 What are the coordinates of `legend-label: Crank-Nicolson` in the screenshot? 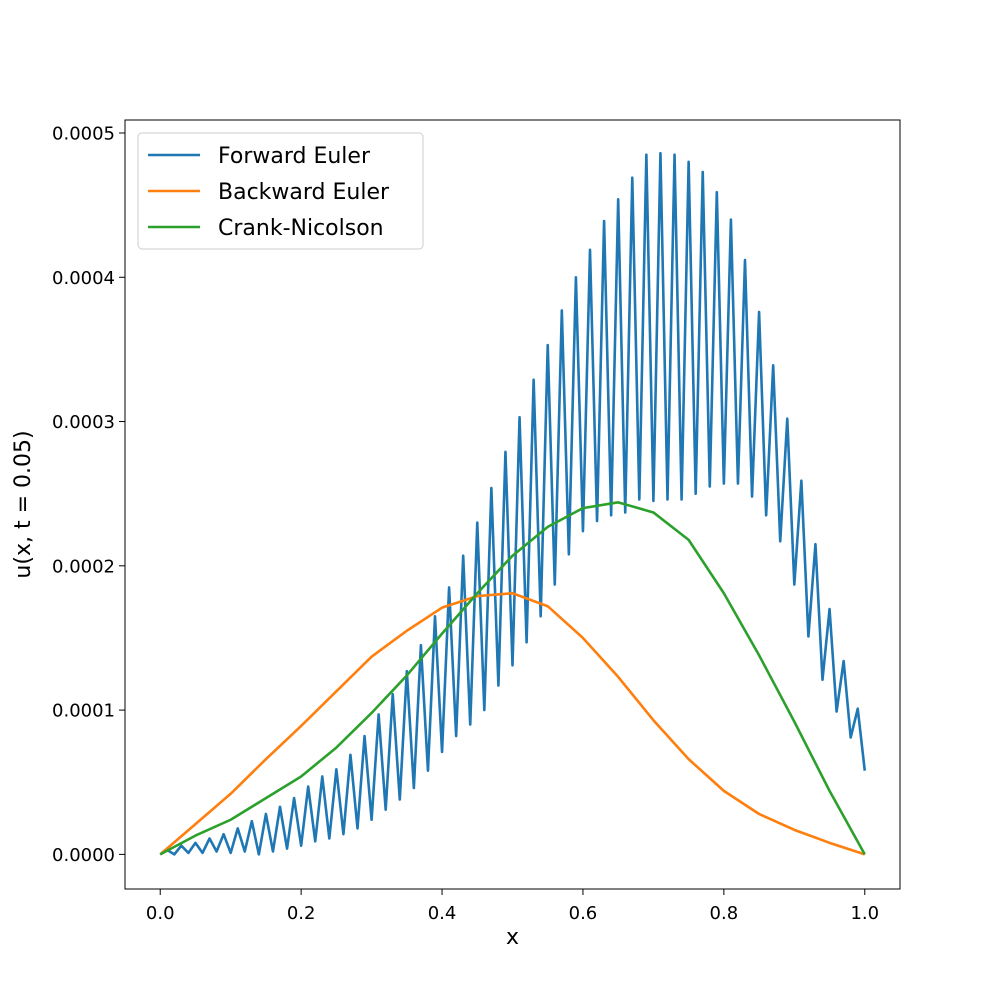 It's located at (301, 228).